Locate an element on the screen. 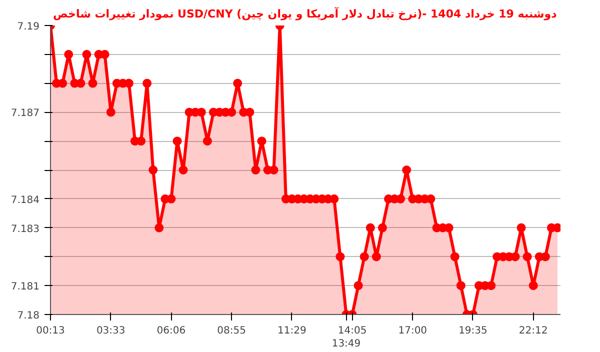 Image resolution: width=600 pixels, height=352 pixels. chart-title: نمودار تغییرات شاخص USD/CNY (نرخ تبادل دلار آمریکا و یوان چین)- دوشنبه 19 خرداد 1404 is located at coordinates (305, 13).